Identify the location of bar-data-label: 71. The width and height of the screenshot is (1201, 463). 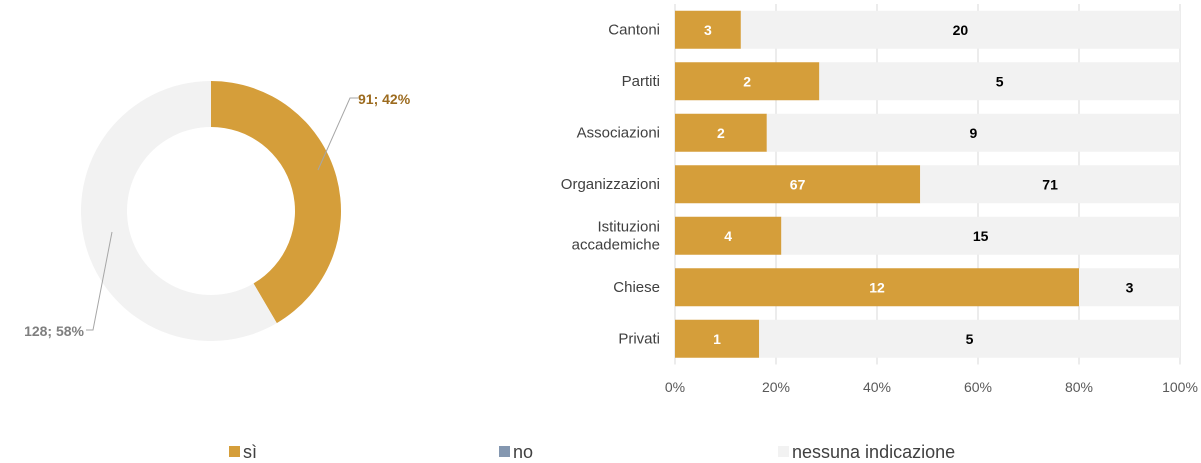
(1050, 184).